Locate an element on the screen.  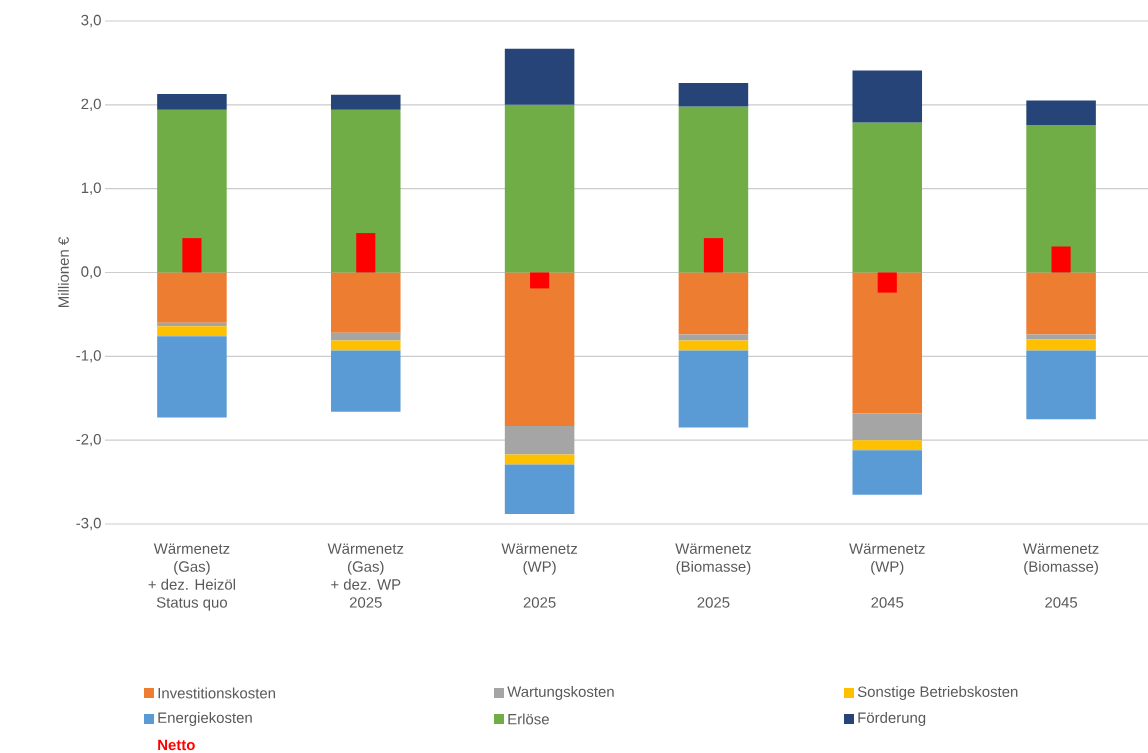
x-tick-label: Wärmenetz (Gas) + dez. Heizöl Status quo is located at coordinates (191, 577).